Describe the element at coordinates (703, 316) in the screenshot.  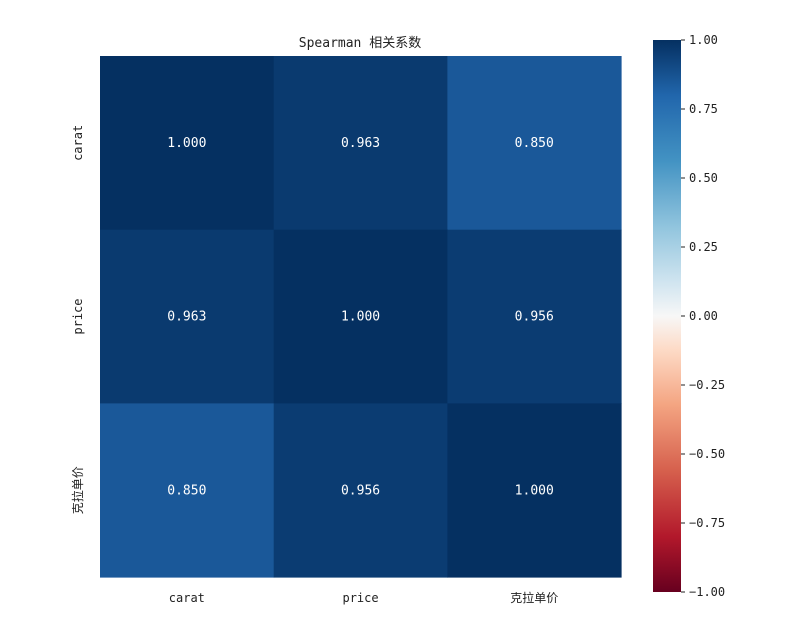
I see `colorbar-tick-label: 0.00` at that location.